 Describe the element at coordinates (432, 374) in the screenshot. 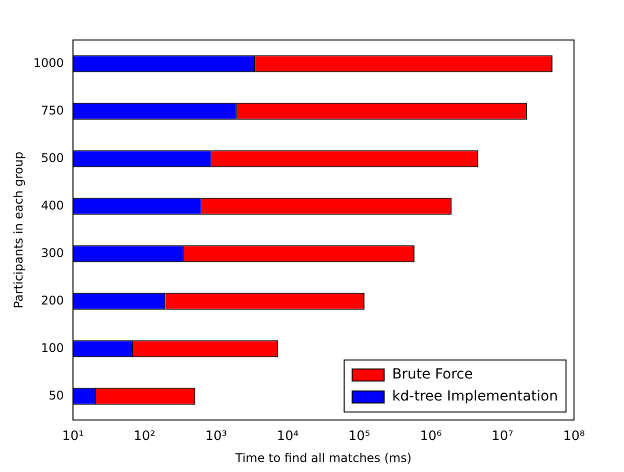

I see `legend-label: Brute Force` at that location.